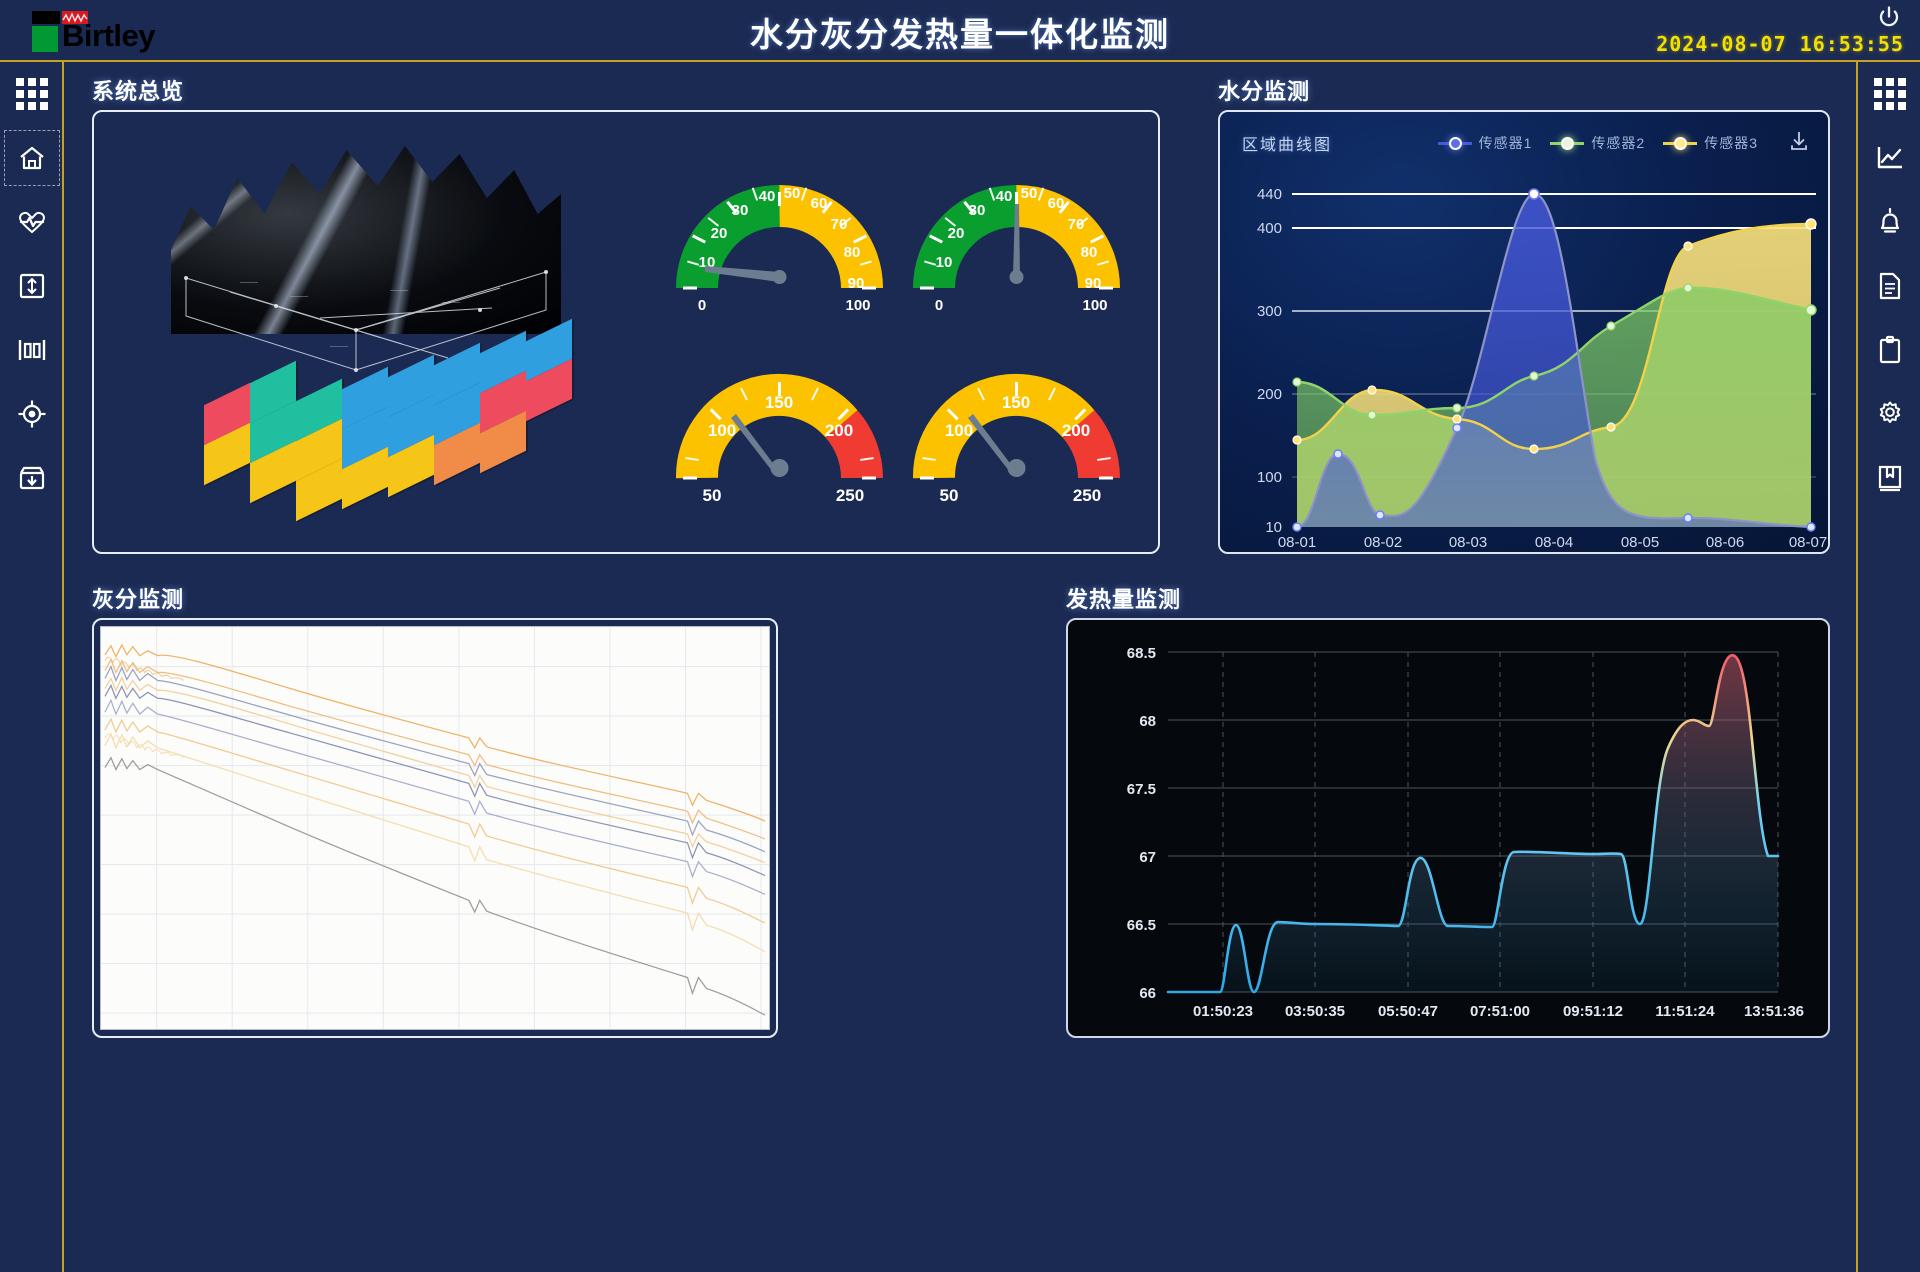 The height and width of the screenshot is (1272, 1920). What do you see at coordinates (1725, 542) in the screenshot?
I see `svg-text: 08-06` at bounding box center [1725, 542].